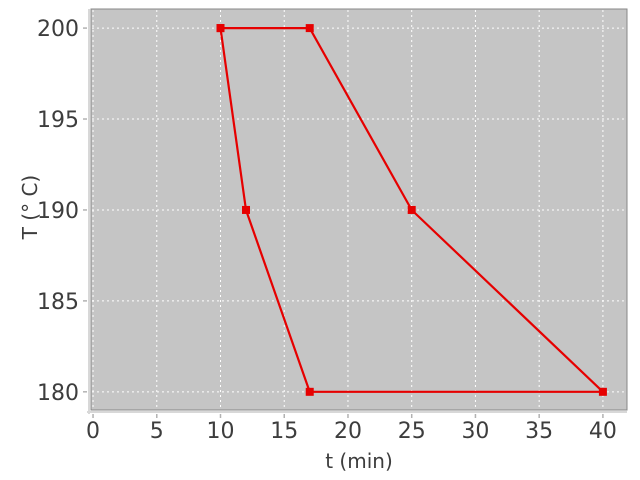 The height and width of the screenshot is (480, 640). What do you see at coordinates (539, 431) in the screenshot?
I see `x-tick-label: 35` at bounding box center [539, 431].